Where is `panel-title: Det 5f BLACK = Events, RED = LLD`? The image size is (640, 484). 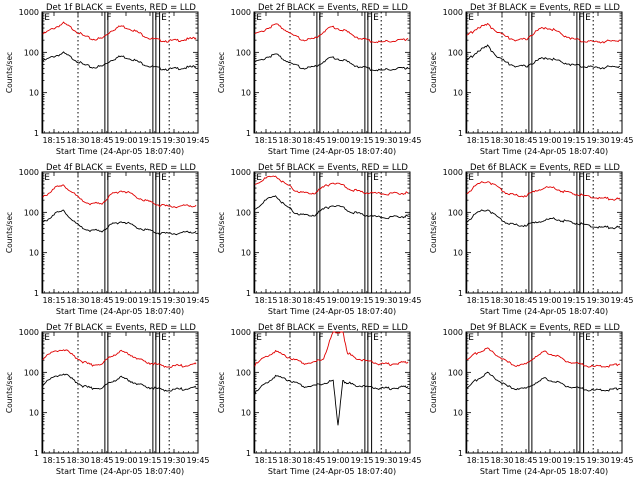 panel-title: Det 5f BLACK = Events, RED = LLD is located at coordinates (333, 168).